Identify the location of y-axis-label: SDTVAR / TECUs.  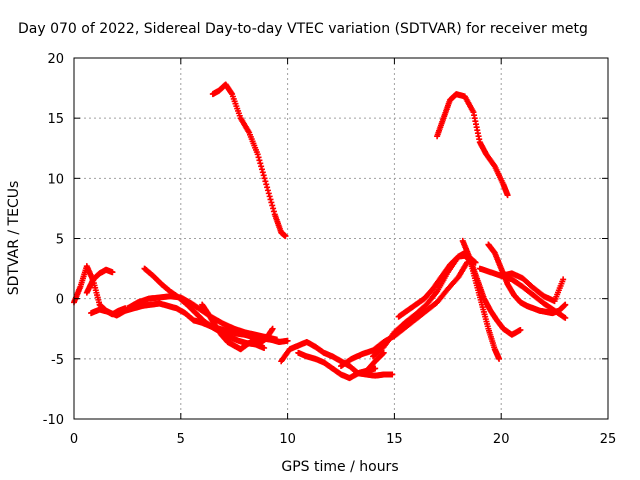
(14, 238).